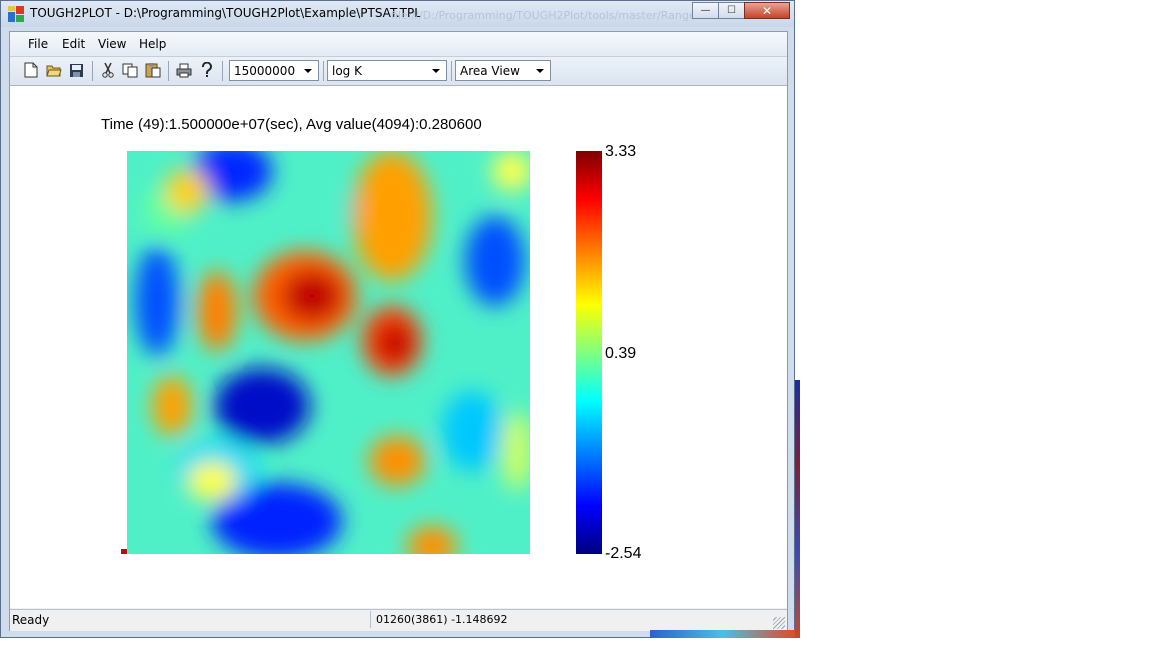 The image size is (1152, 648). I want to click on resize-grip, so click(779, 623).